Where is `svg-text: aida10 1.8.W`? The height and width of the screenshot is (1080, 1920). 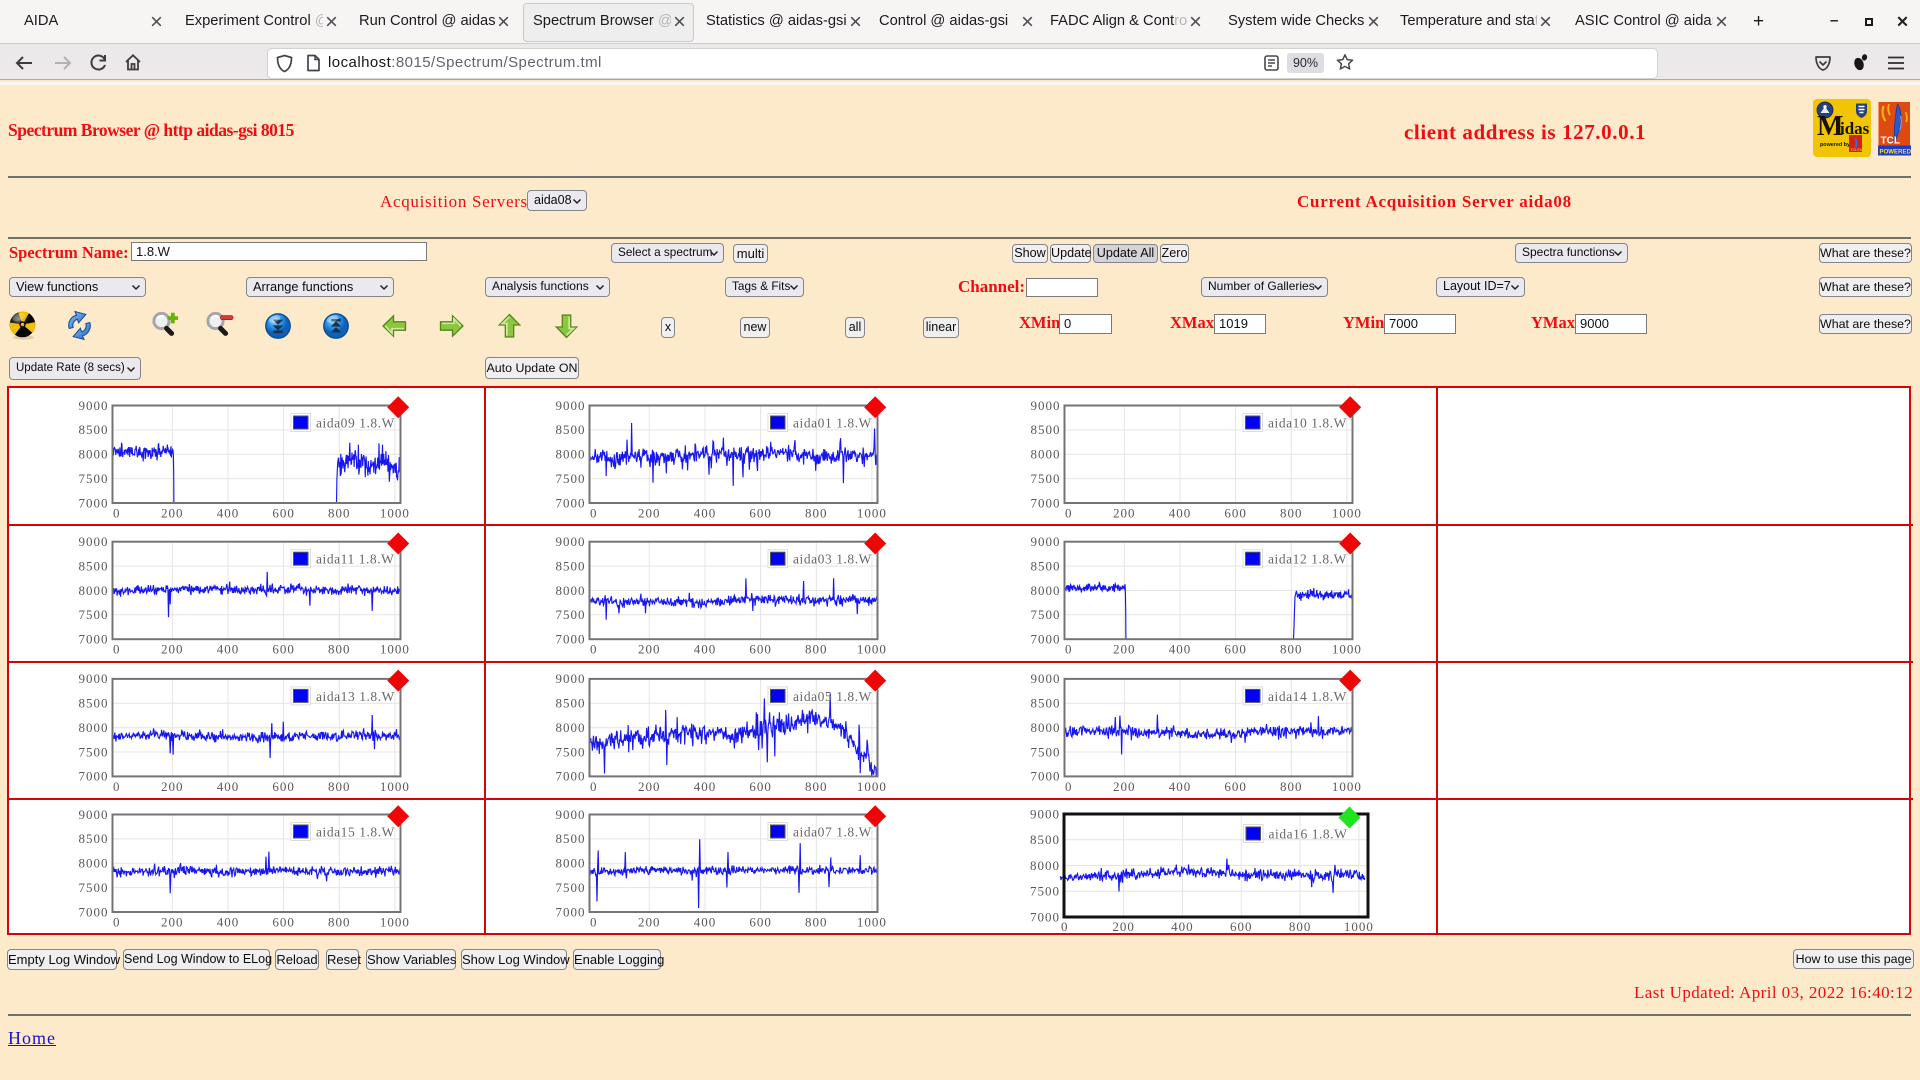 svg-text: aida10 1.8.W is located at coordinates (1307, 423).